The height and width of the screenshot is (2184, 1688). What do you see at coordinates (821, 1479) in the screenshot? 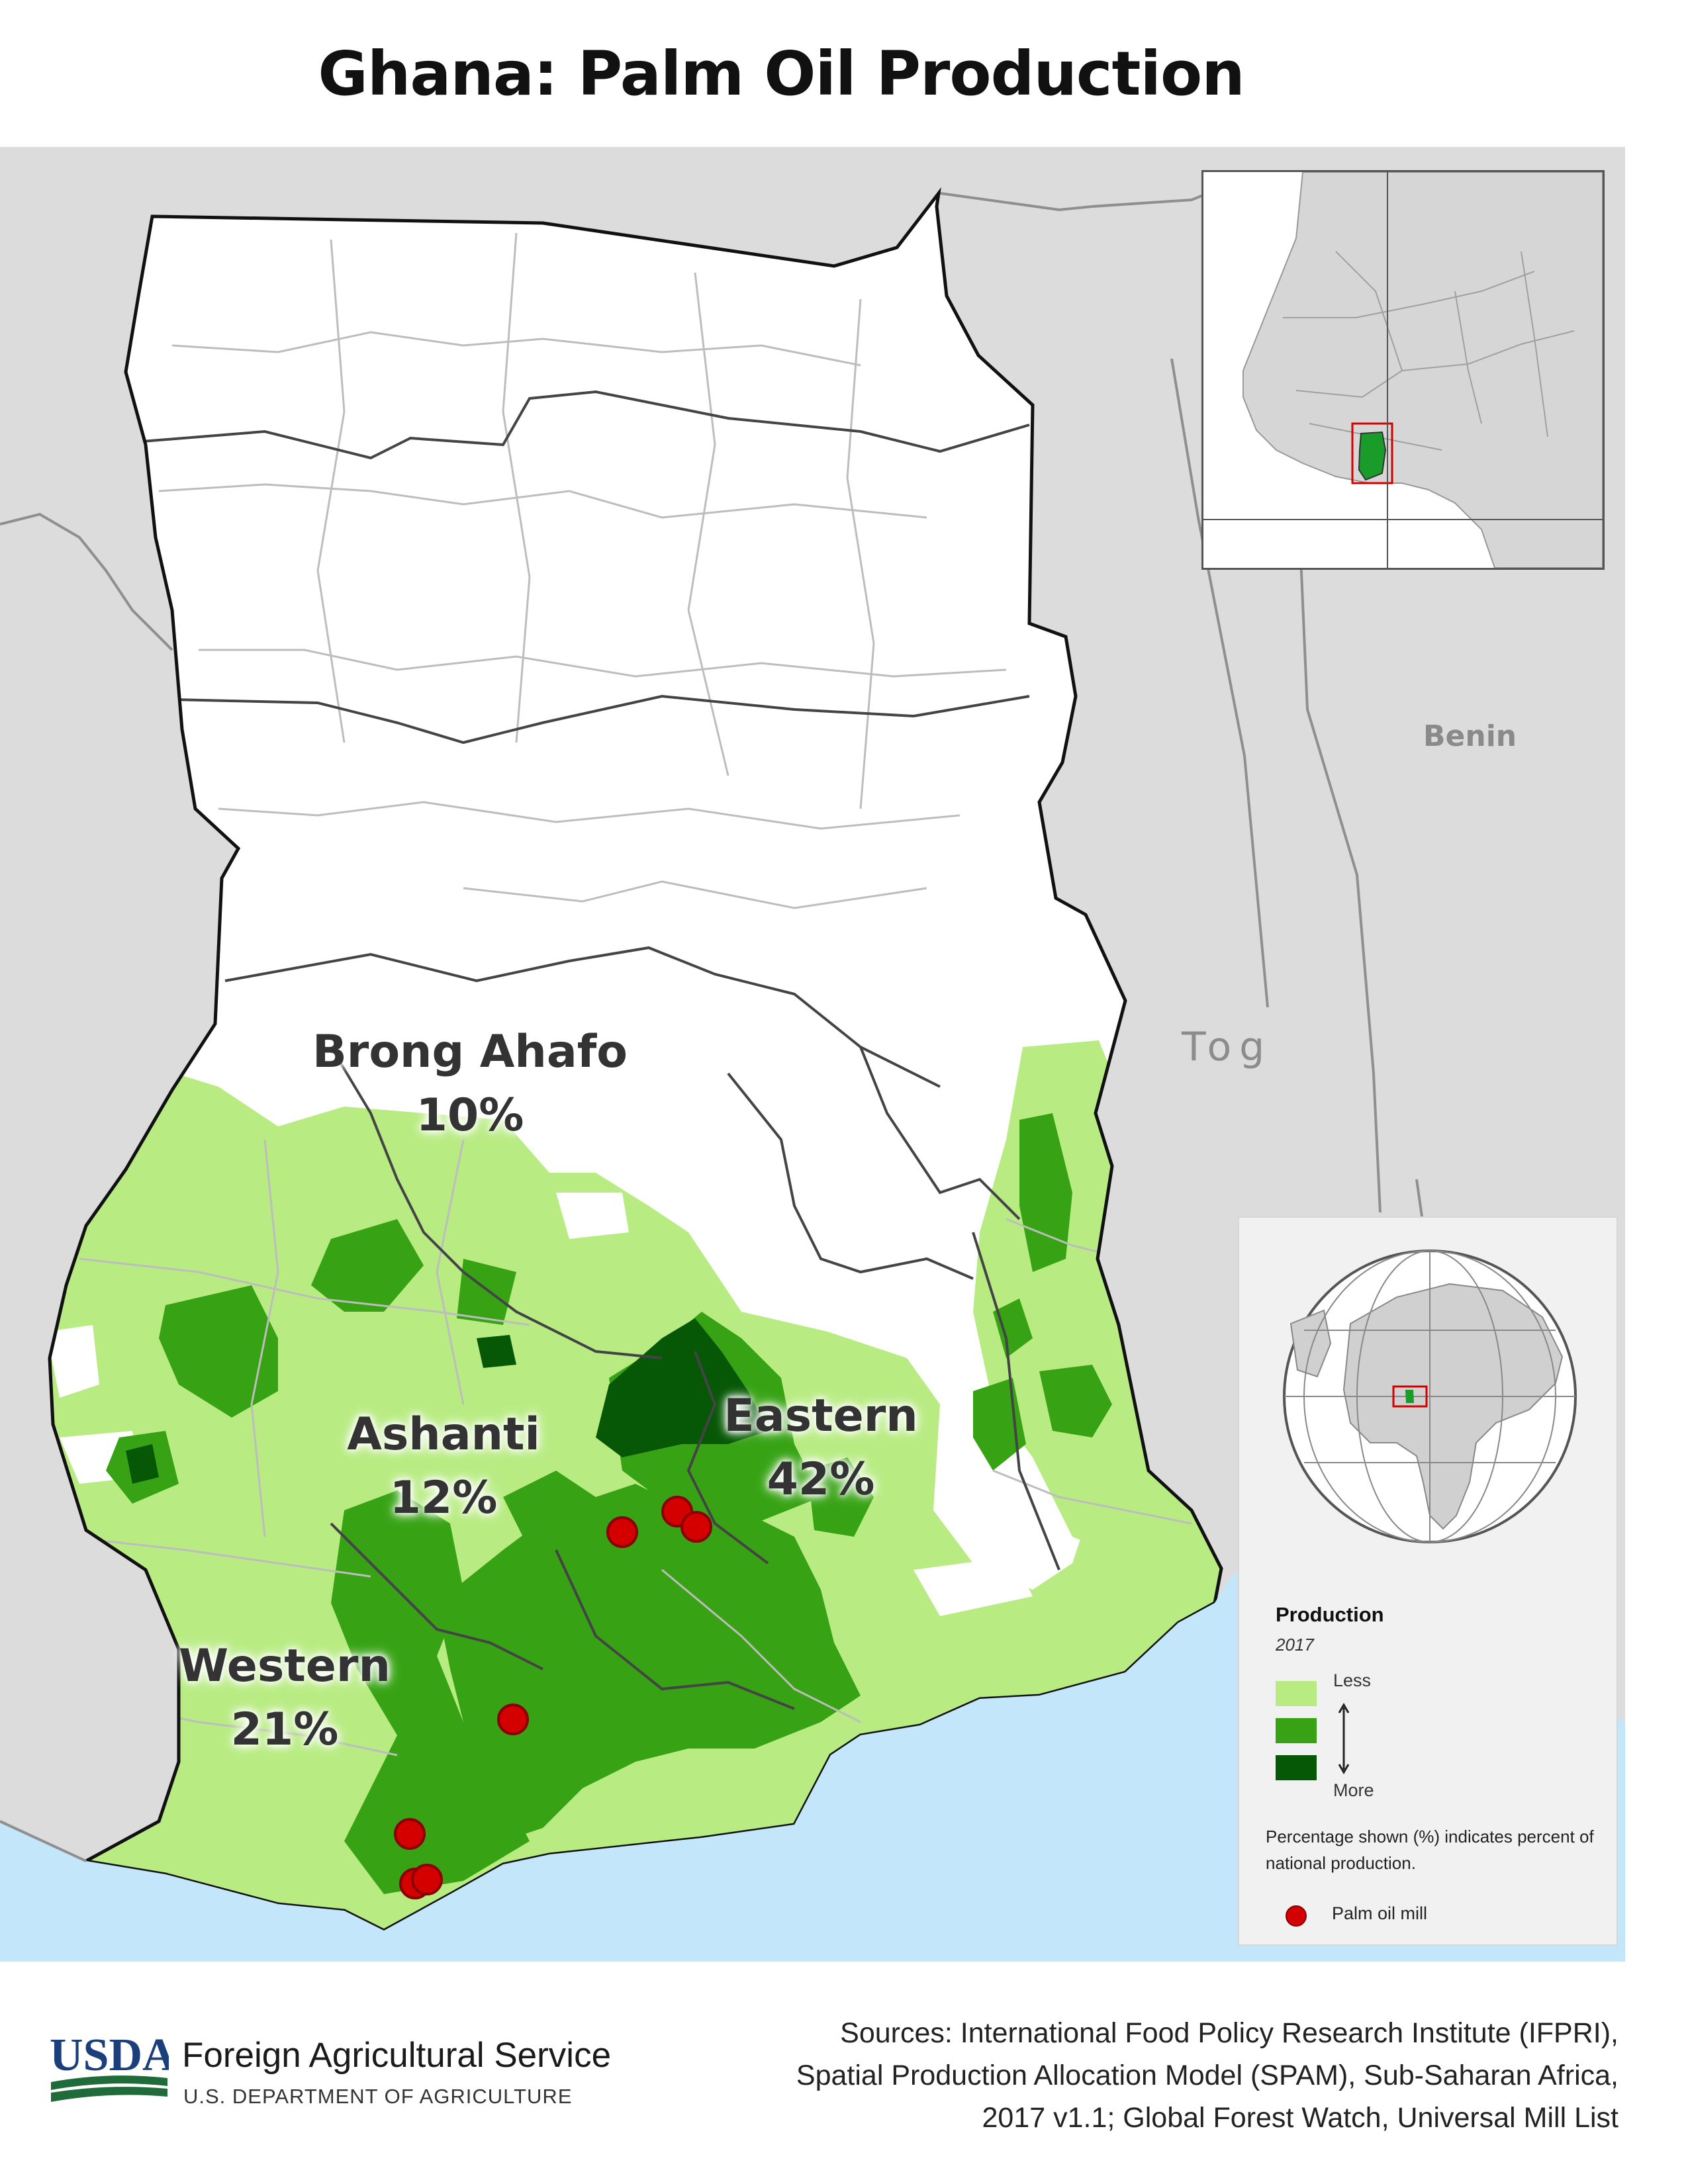
I see `region-share: 42%` at bounding box center [821, 1479].